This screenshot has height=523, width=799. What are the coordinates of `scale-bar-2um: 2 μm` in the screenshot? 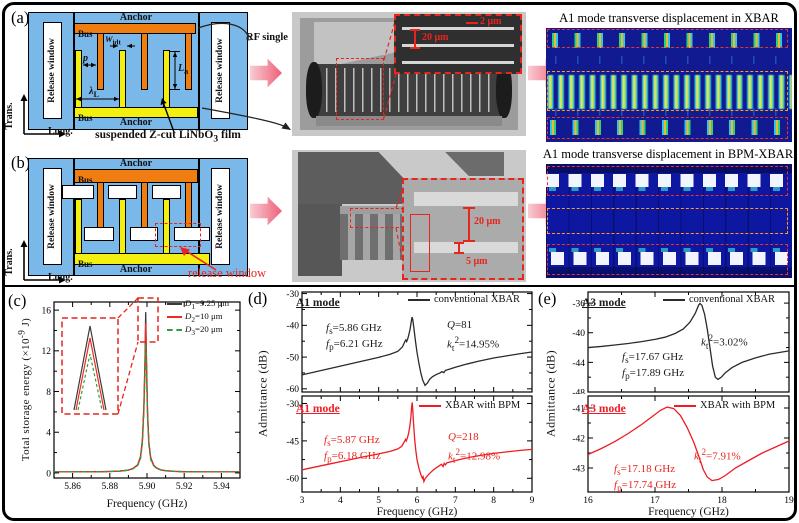 It's located at (491, 21).